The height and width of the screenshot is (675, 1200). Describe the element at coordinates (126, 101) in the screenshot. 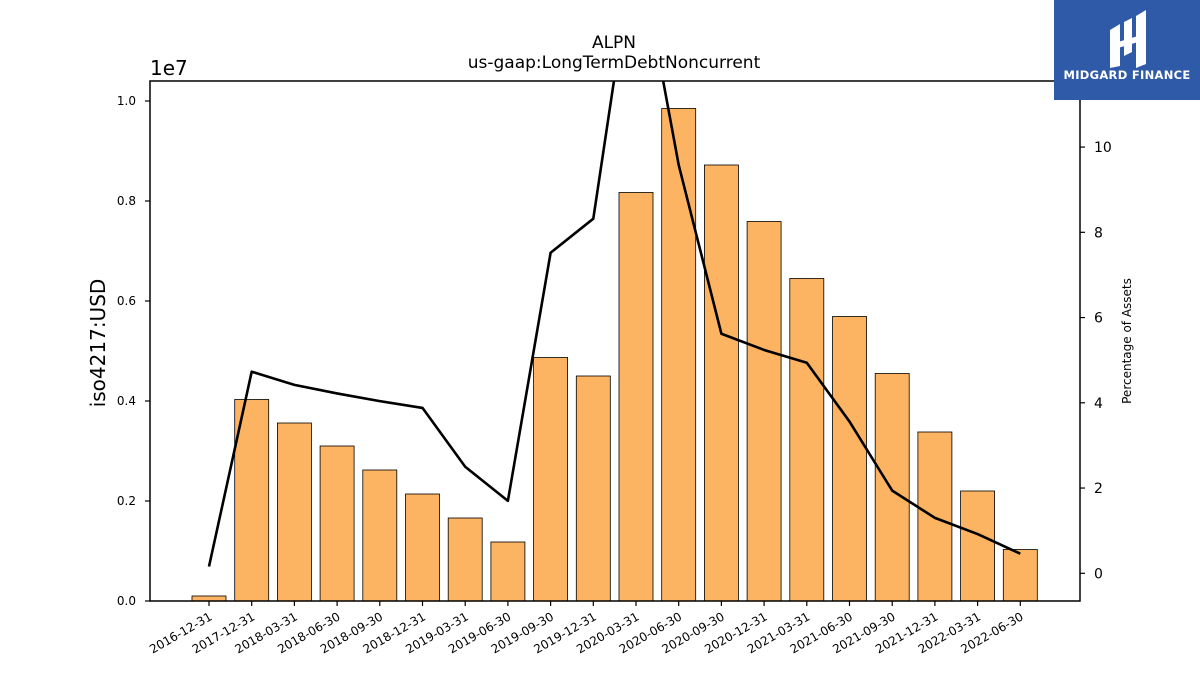

I see `y-tick-label: 1.0` at that location.